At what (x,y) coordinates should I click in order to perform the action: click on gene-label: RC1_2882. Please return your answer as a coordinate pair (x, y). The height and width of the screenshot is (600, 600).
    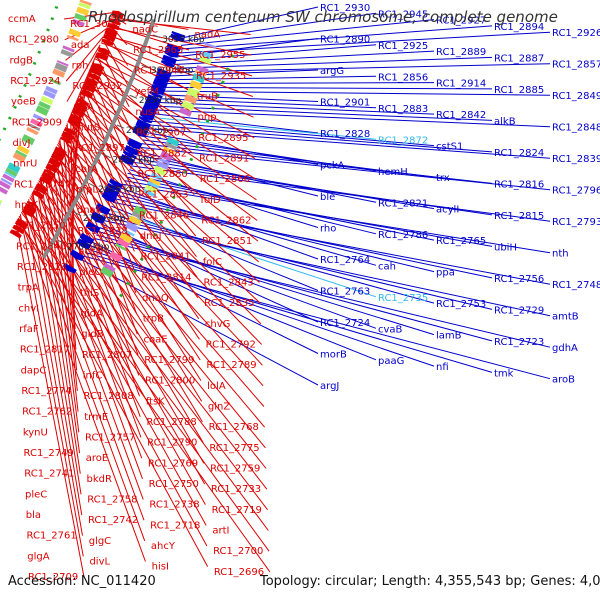
    Looking at the image, I should click on (162, 153).